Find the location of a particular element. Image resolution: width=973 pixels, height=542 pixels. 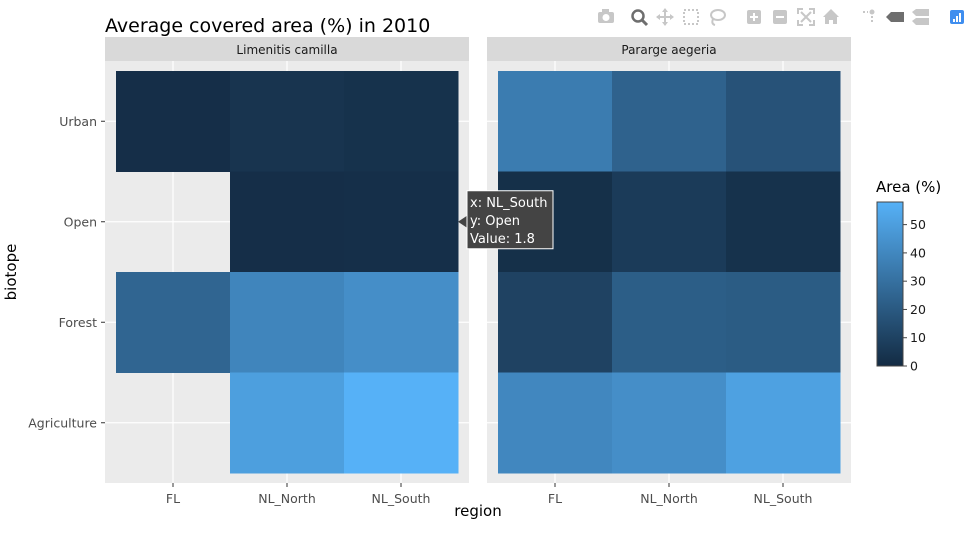

chart-title: Average covered area (%) in 2010 is located at coordinates (267, 26).